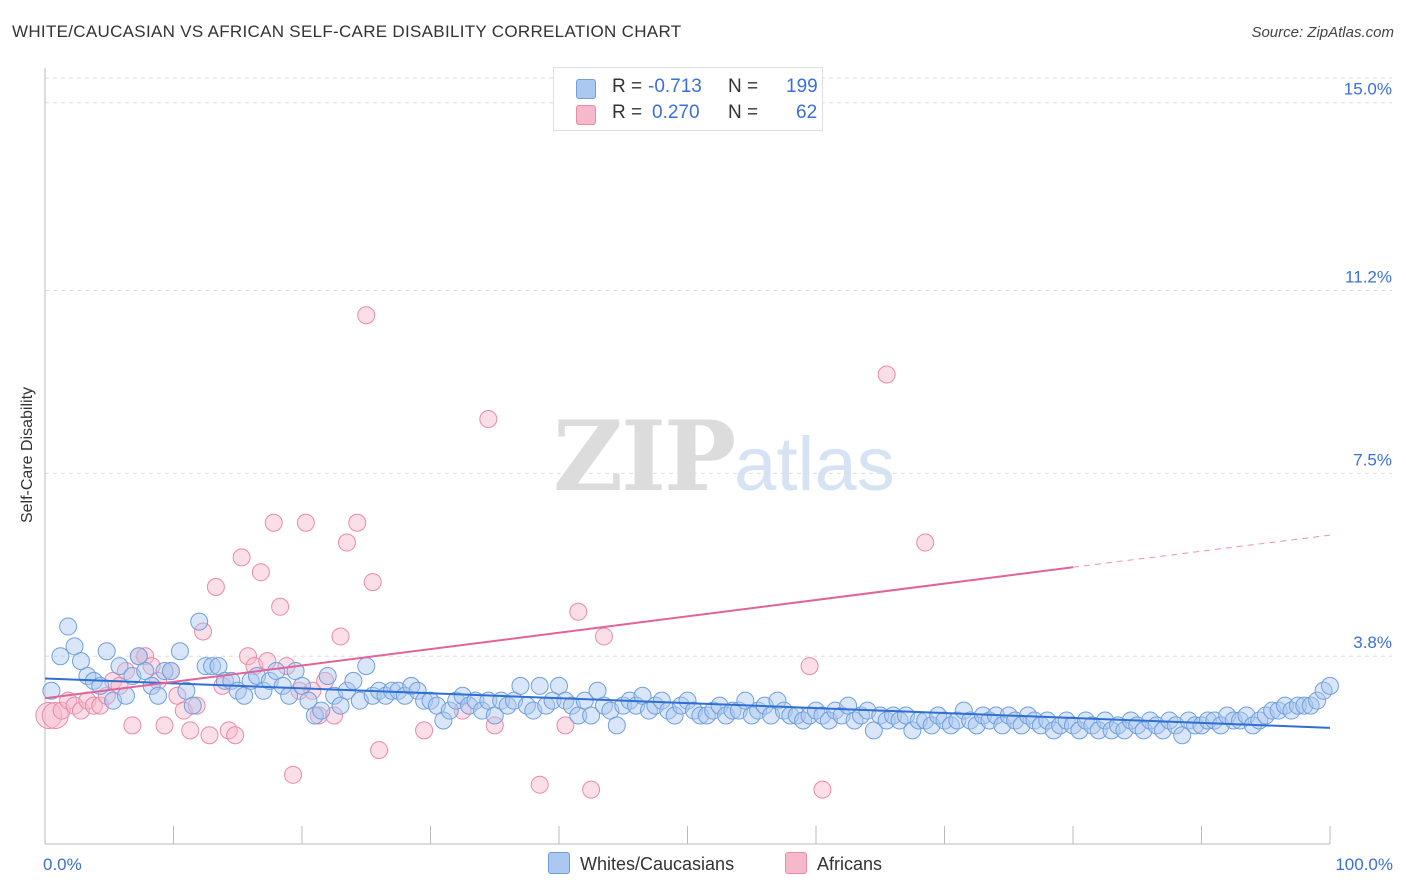 The image size is (1406, 892). What do you see at coordinates (586, 89) in the screenshot?
I see `legend-swatch-whites` at bounding box center [586, 89].